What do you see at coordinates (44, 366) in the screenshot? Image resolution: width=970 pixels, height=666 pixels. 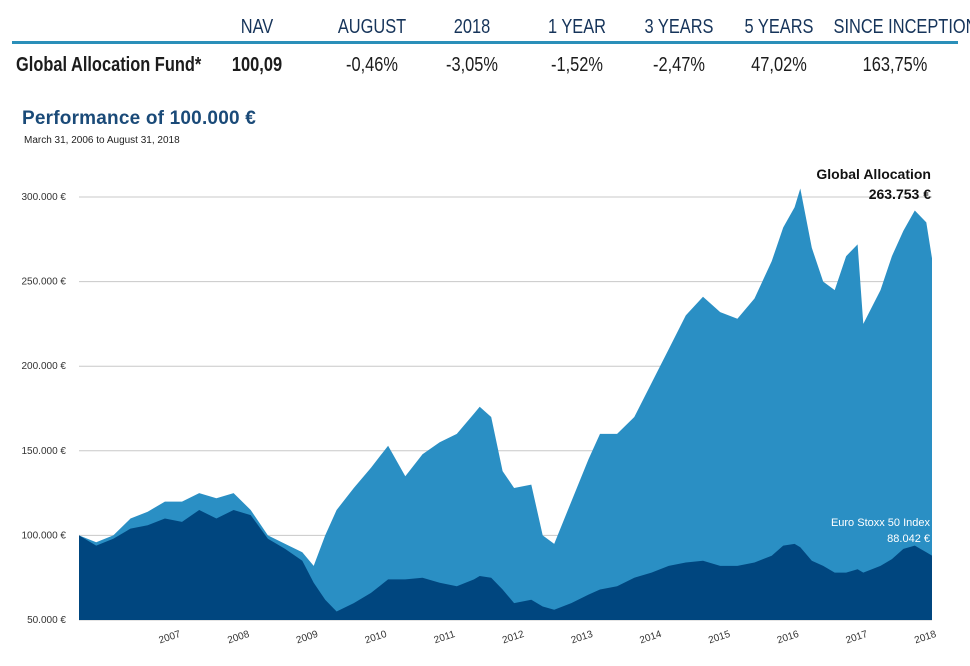 I see `y-tick-label: 200.000 €` at bounding box center [44, 366].